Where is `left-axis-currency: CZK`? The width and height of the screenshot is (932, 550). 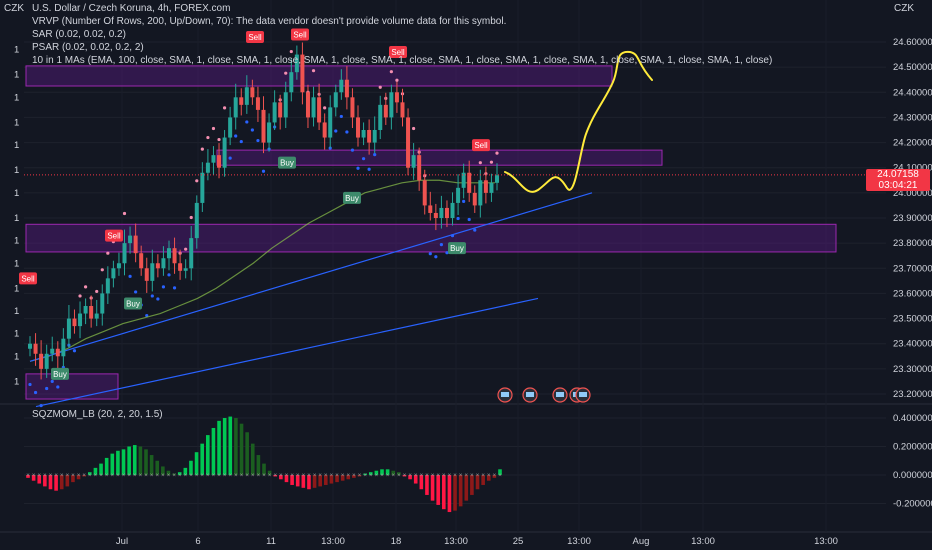 left-axis-currency: CZK is located at coordinates (14, 8).